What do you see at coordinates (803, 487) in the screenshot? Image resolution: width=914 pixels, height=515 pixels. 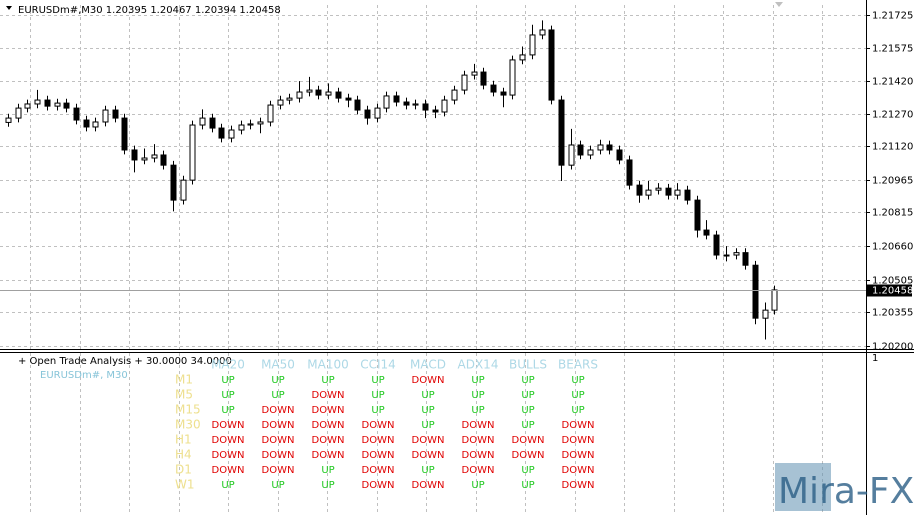 I see `logo-box` at bounding box center [803, 487].